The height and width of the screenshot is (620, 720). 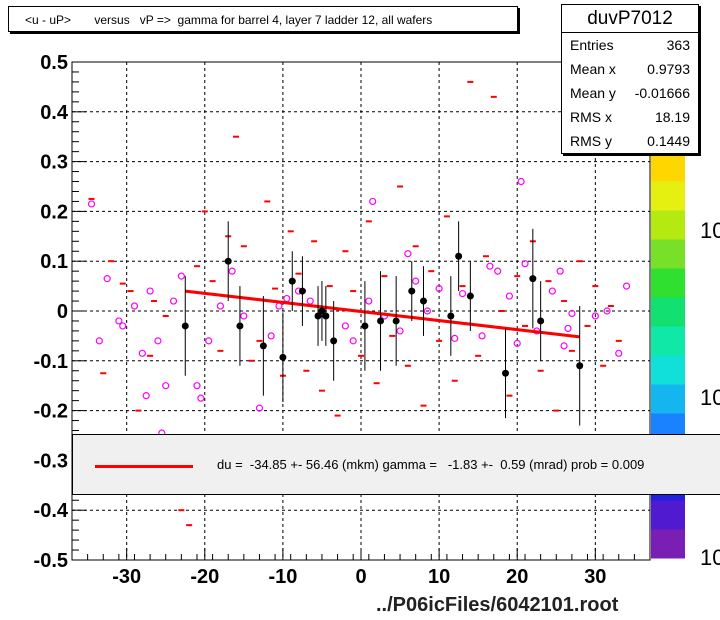 I want to click on stats-label: Entries, so click(x=592, y=45).